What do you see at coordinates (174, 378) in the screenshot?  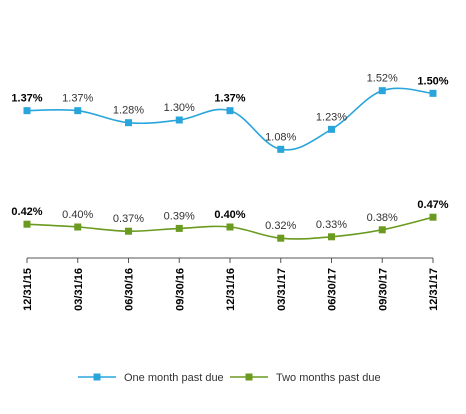 I see `legend-label: One month past due` at bounding box center [174, 378].